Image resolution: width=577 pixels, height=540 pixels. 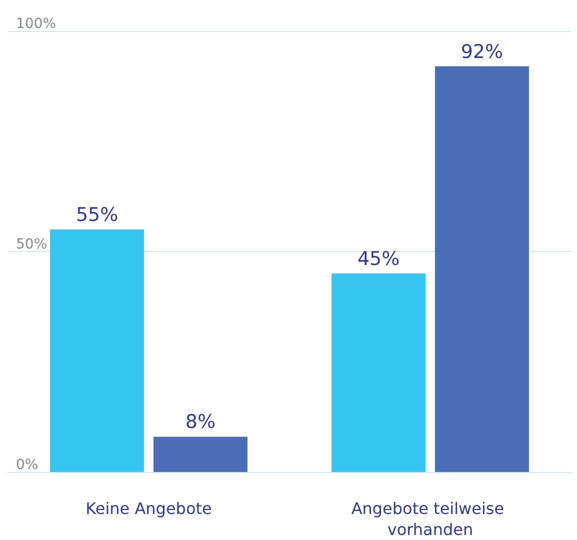 I want to click on data-label: 92%, so click(x=482, y=51).